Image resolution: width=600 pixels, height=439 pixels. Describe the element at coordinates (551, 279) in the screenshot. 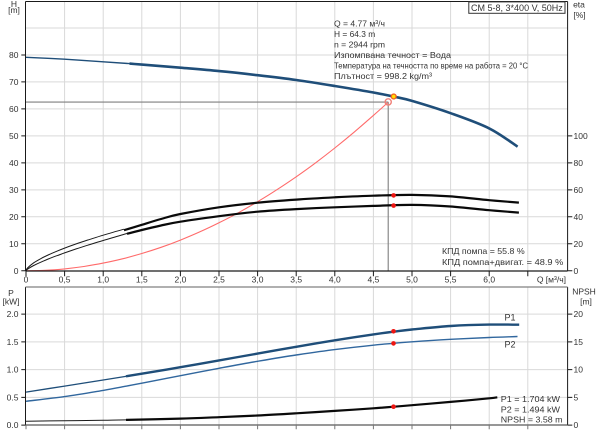

I see `svg-text: Q [м³/ч]` at that location.